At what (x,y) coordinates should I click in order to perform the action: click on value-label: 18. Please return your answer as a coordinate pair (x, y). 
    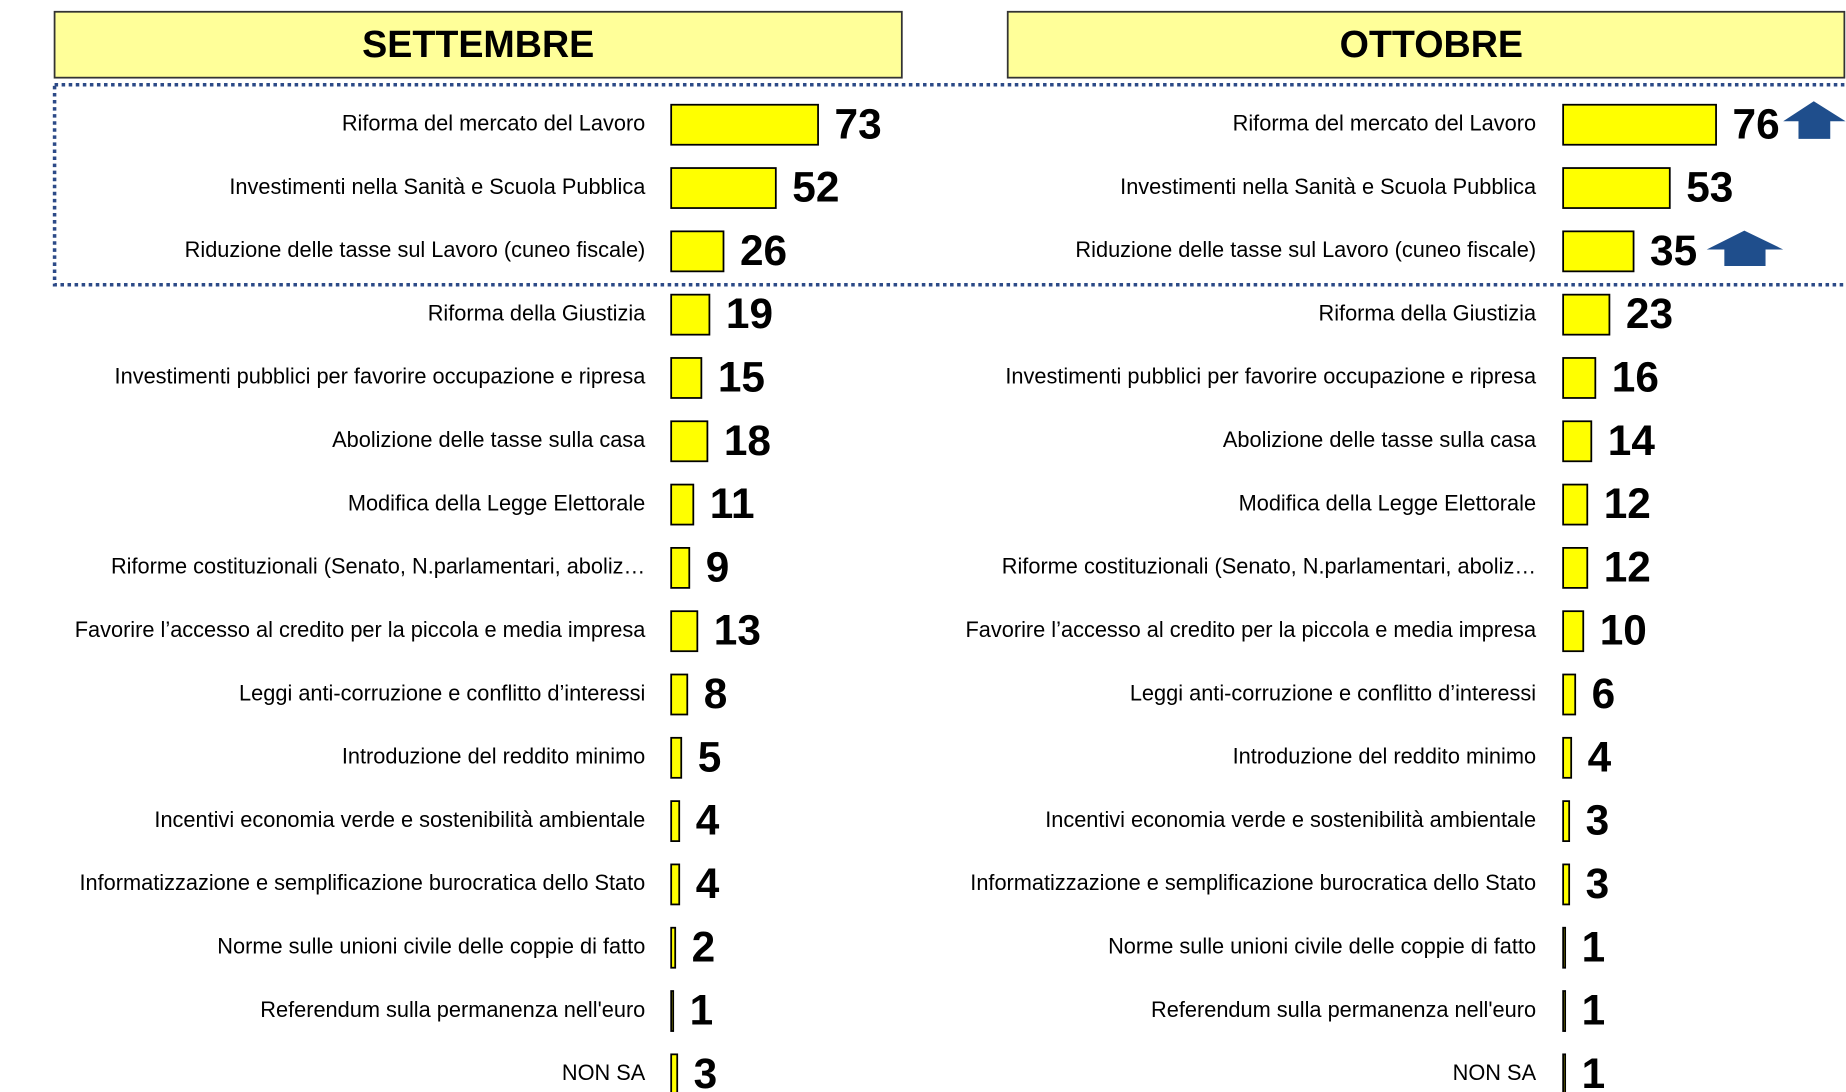
    Looking at the image, I should click on (747, 440).